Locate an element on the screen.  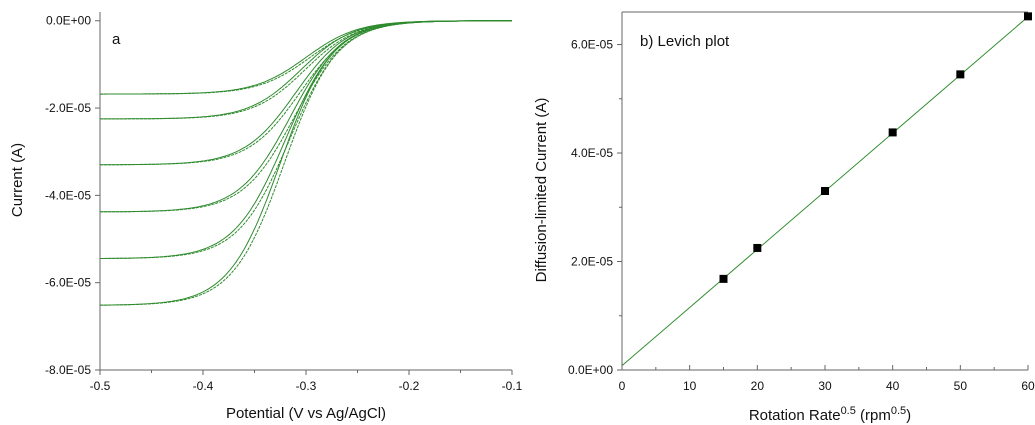
panel-b-y-tick-label: 4.0E-05 is located at coordinates (592, 153).